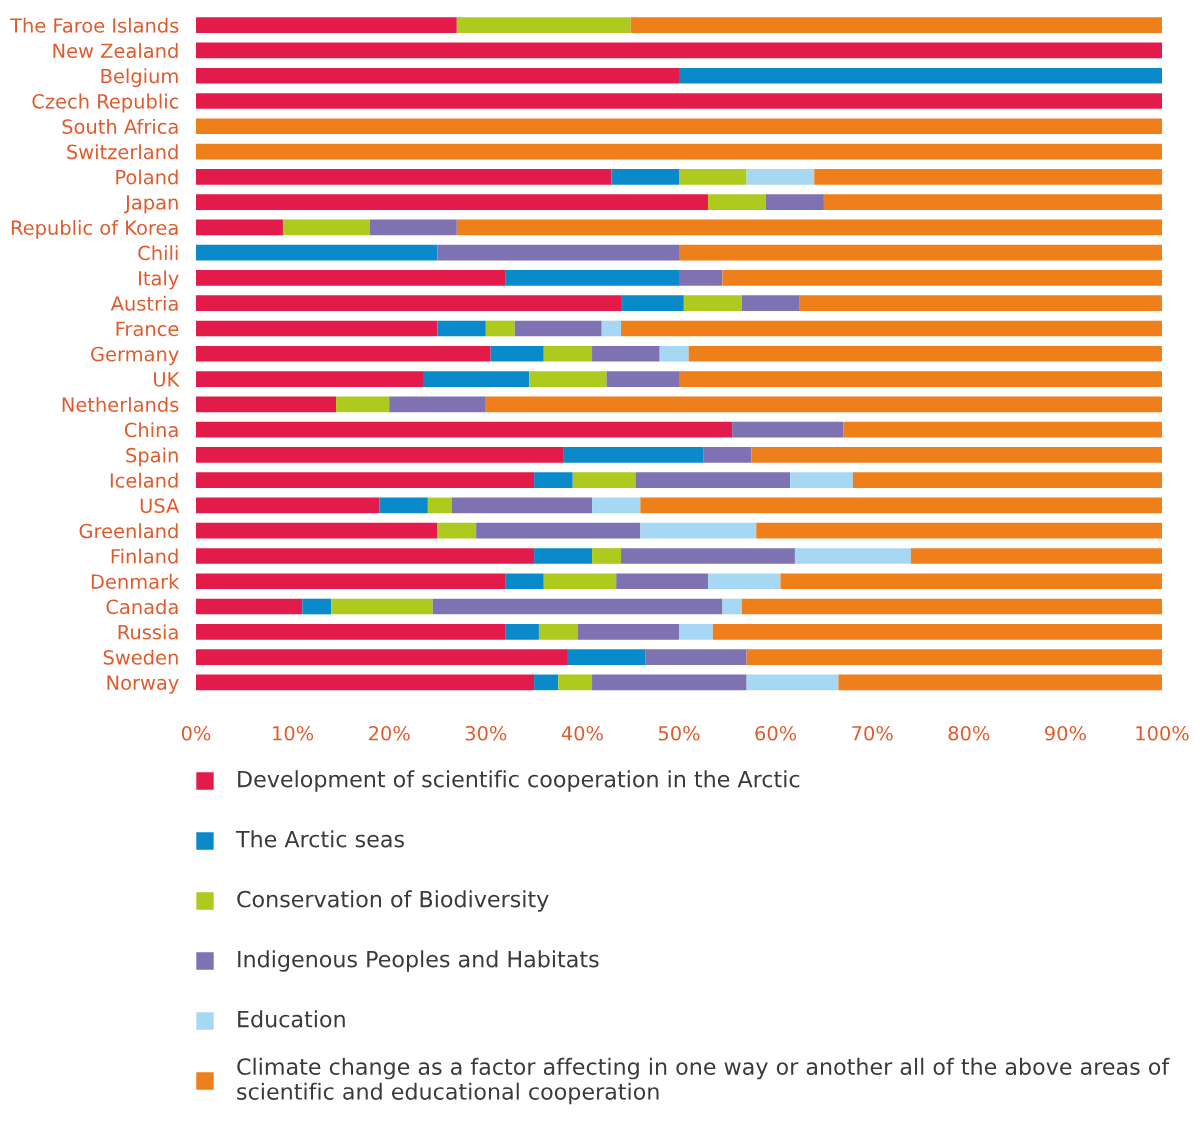  I want to click on legend-label: Climate change as a factor affecting in one way or another all of the above areas of scientific and educational cooperation, so click(703, 1081).